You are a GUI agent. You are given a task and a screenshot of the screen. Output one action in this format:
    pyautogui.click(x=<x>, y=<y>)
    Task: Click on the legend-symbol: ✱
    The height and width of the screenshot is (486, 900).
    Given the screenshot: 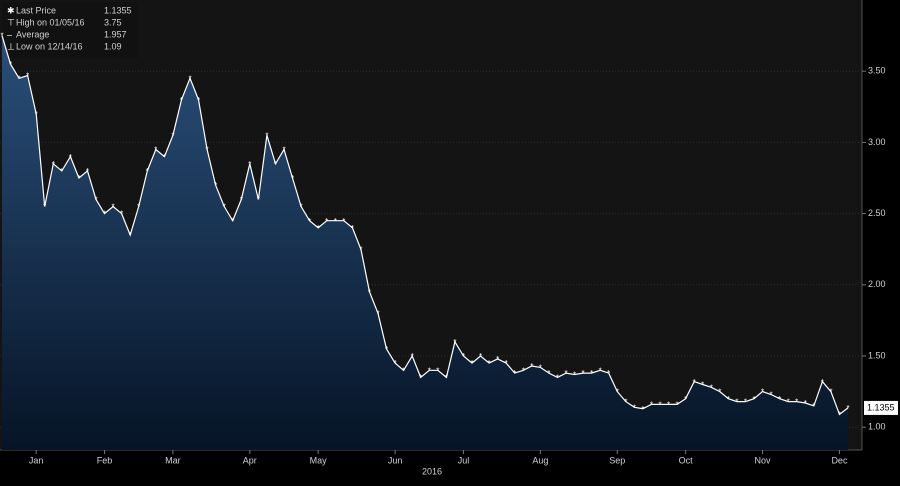 What is the action you would take?
    pyautogui.click(x=11, y=10)
    